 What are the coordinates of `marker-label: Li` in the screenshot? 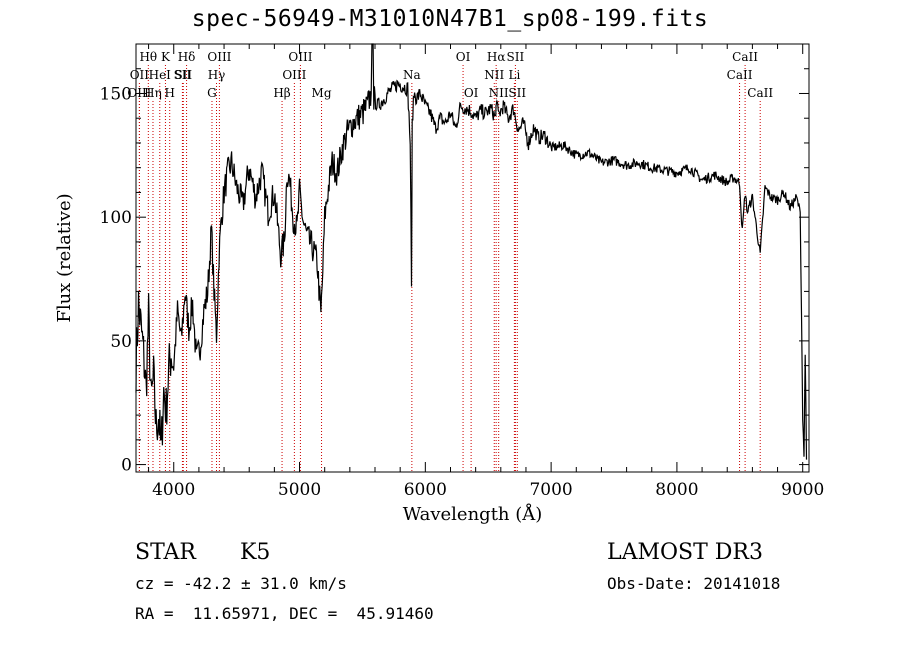 It's located at (514, 75).